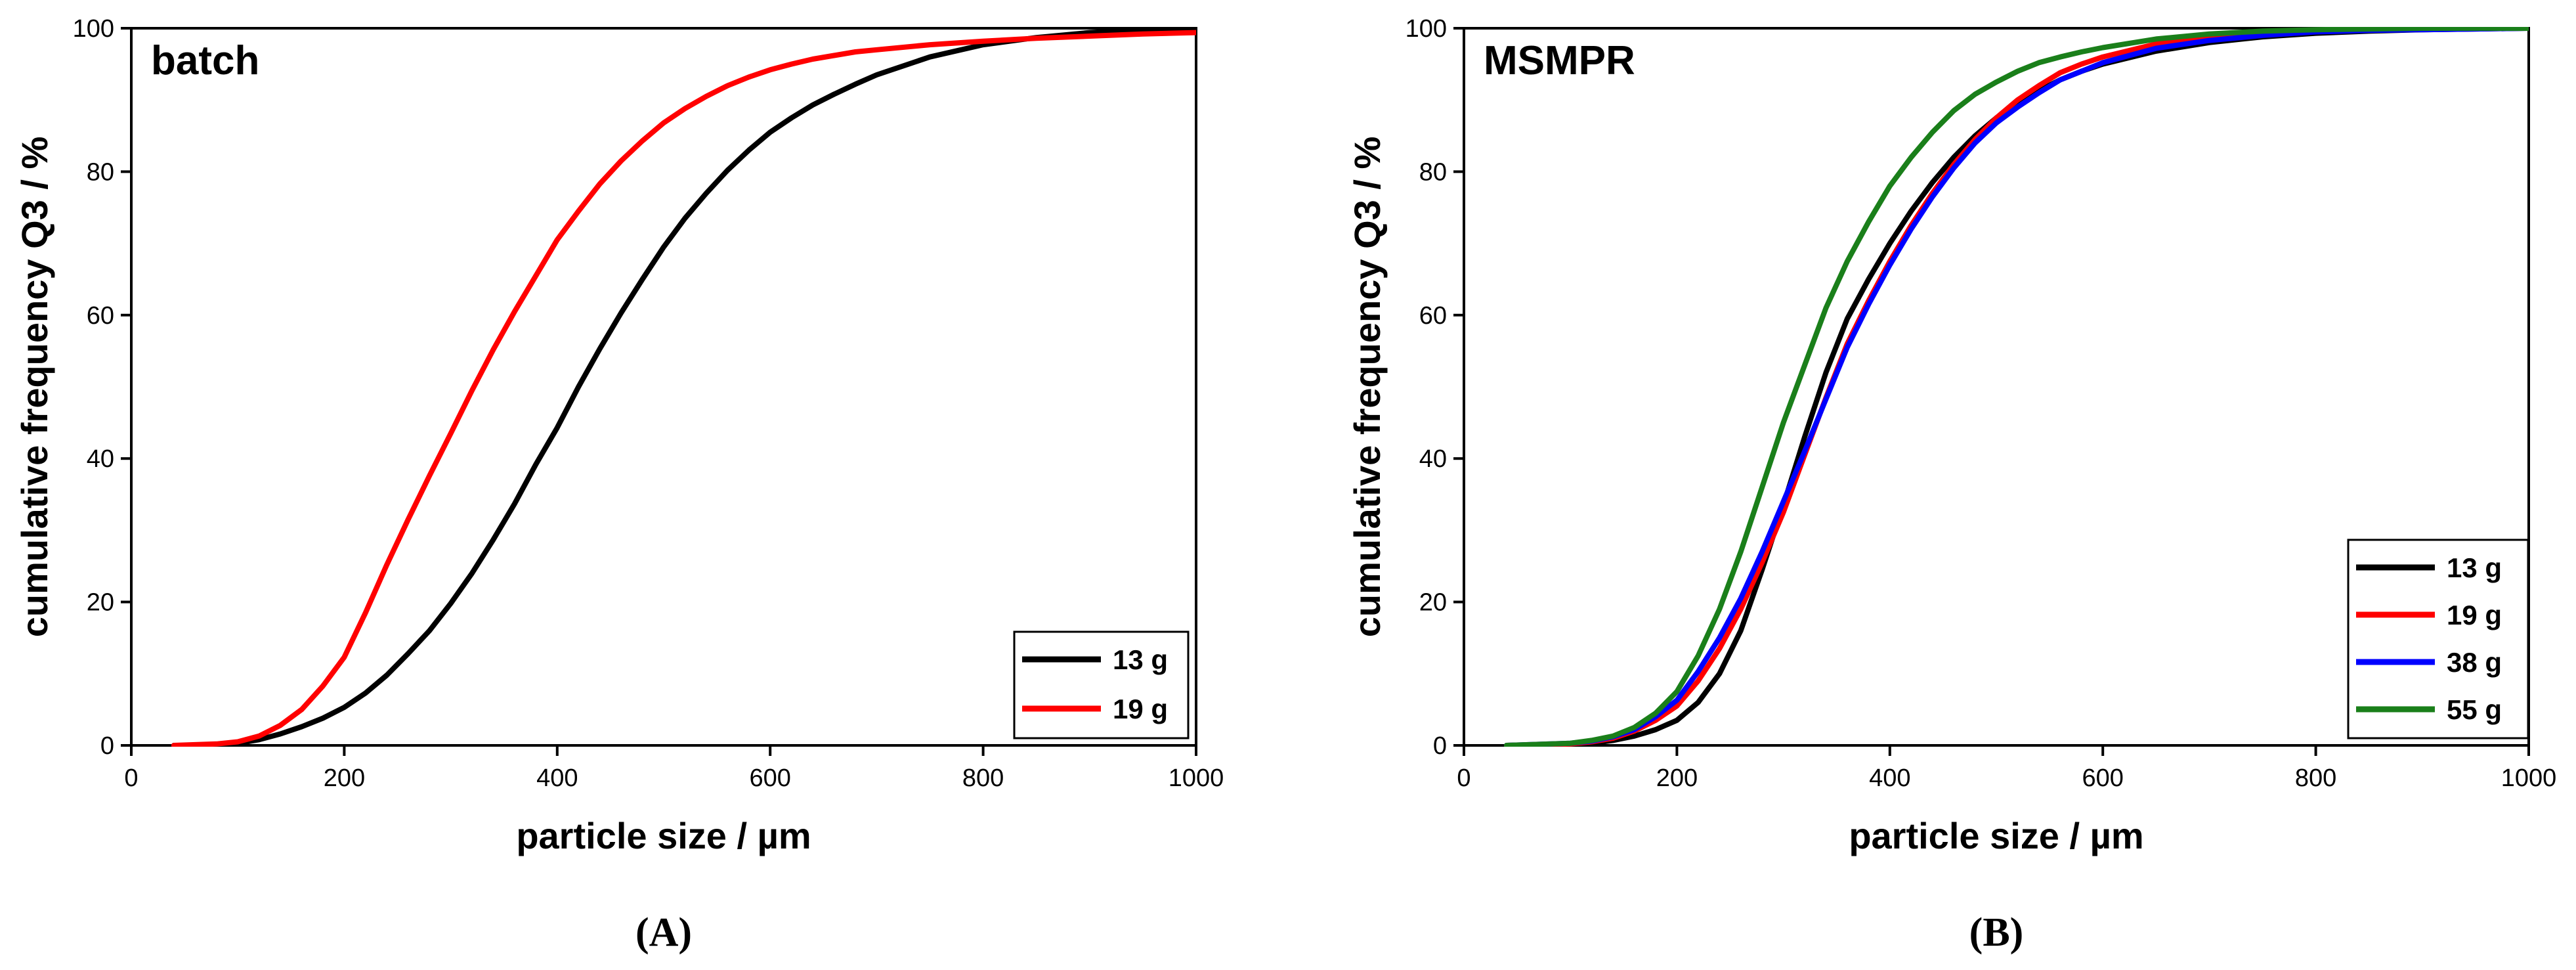 This screenshot has height=970, width=2576. I want to click on legend-label: 38 g, so click(2474, 662).